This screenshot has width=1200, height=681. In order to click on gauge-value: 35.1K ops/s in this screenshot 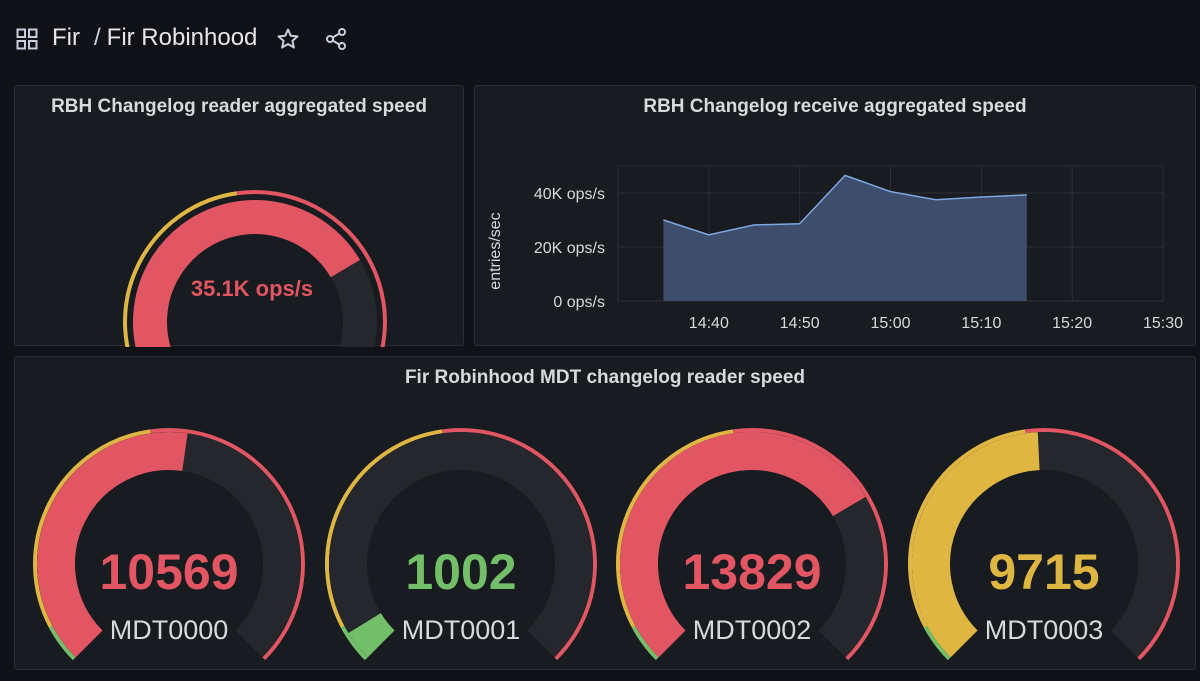, I will do `click(252, 288)`.